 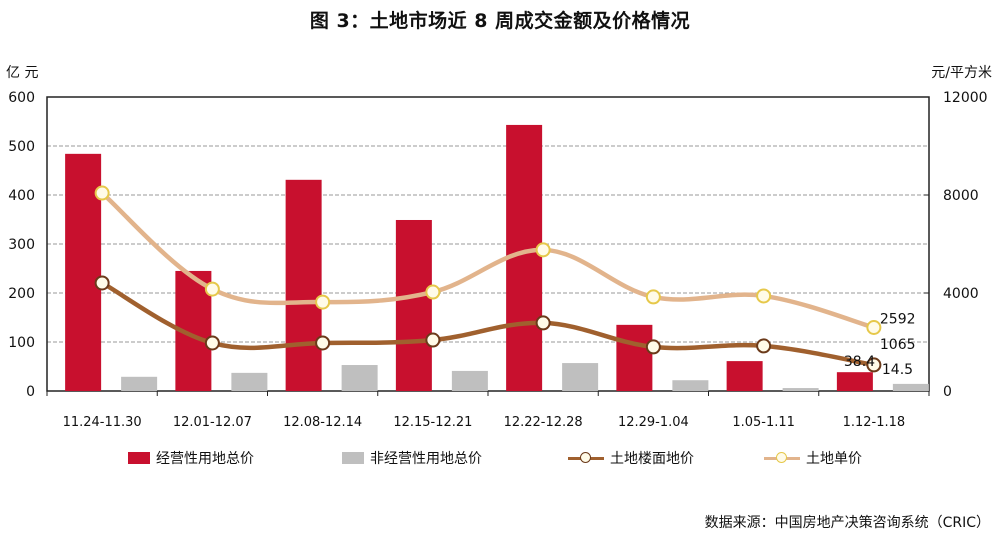 What do you see at coordinates (21, 245) in the screenshot?
I see `left-axis-tick: 300` at bounding box center [21, 245].